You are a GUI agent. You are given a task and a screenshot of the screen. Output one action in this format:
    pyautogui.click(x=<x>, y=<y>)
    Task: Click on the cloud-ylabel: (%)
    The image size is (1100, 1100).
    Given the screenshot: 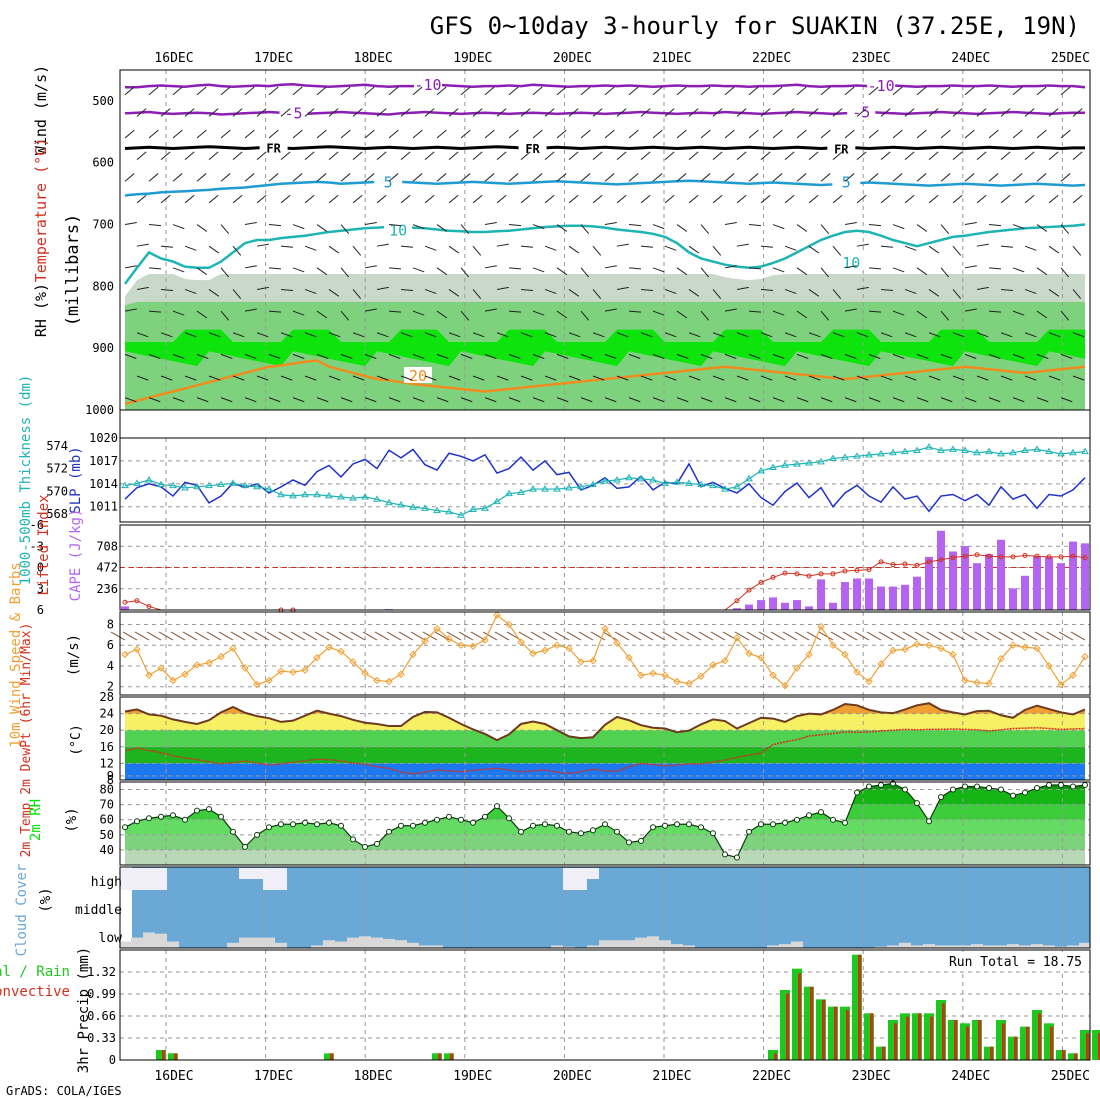 What is the action you would take?
    pyautogui.click(x=46, y=899)
    